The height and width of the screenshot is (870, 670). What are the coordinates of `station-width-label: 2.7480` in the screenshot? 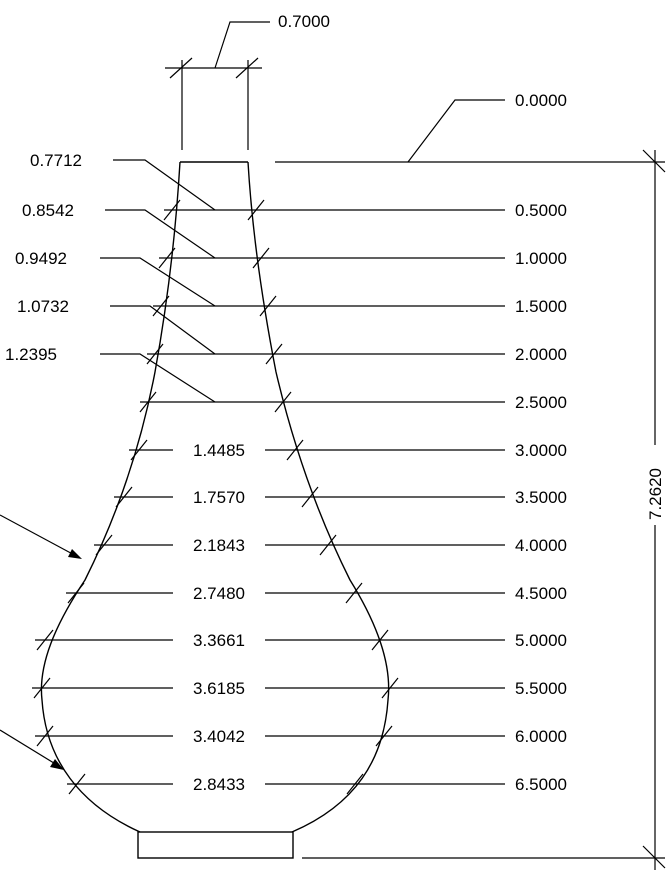 It's located at (219, 593).